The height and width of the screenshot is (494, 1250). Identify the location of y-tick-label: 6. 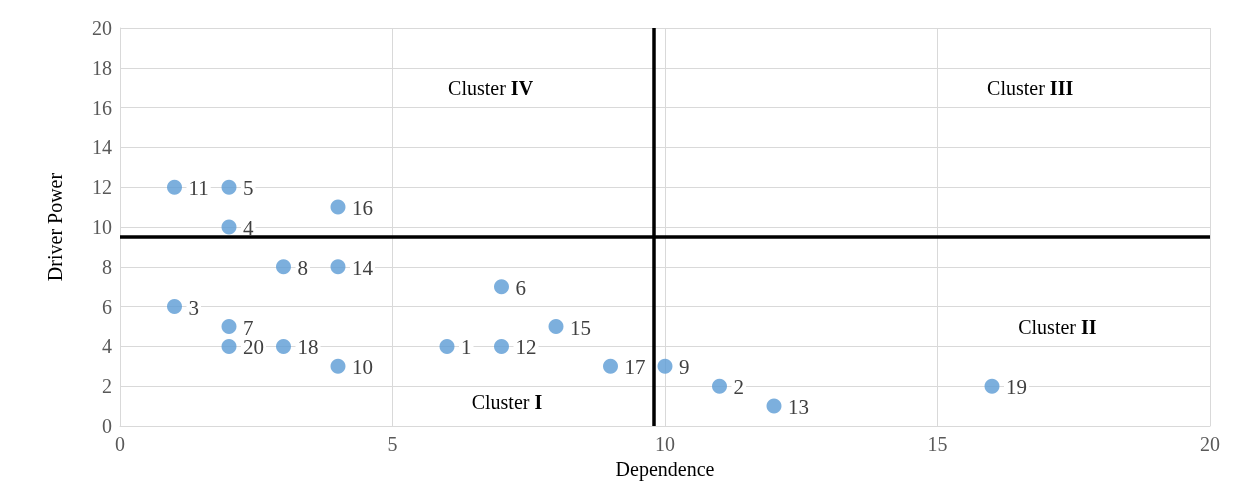
(107, 306).